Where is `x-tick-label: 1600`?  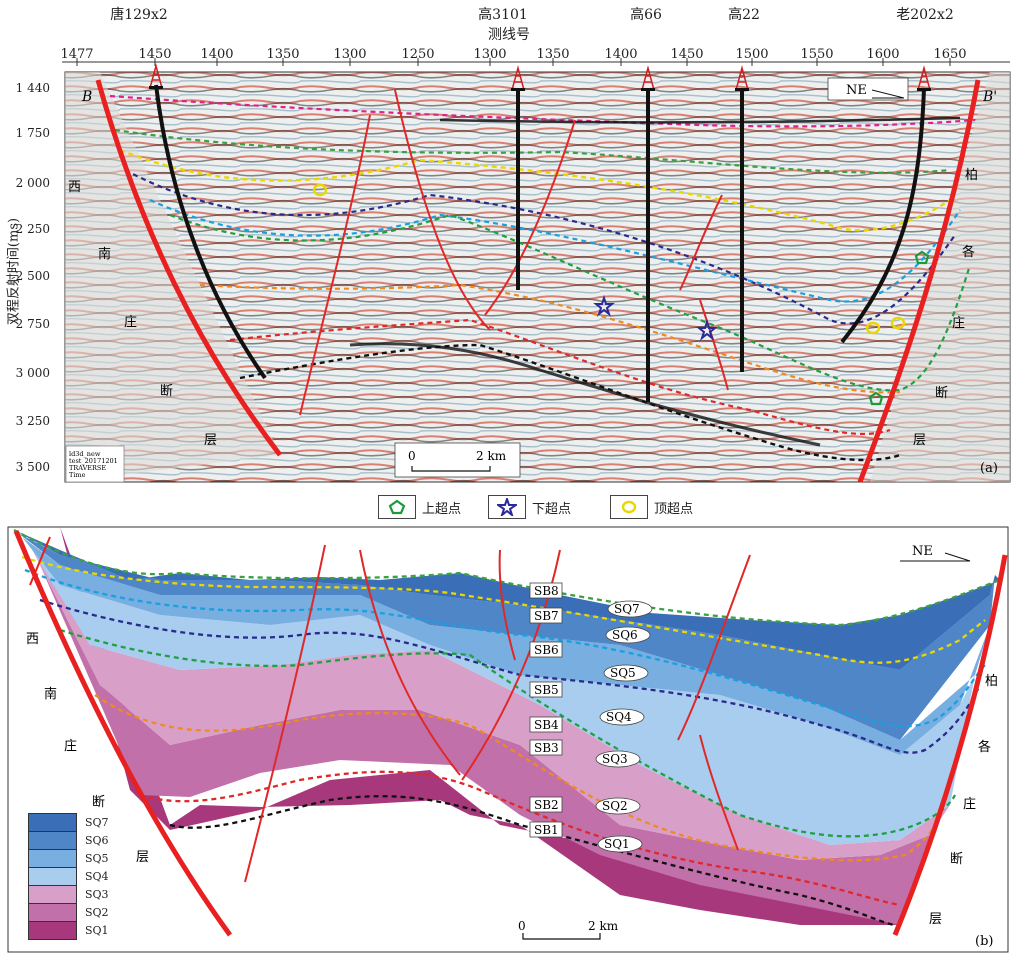 x-tick-label: 1600 is located at coordinates (883, 54).